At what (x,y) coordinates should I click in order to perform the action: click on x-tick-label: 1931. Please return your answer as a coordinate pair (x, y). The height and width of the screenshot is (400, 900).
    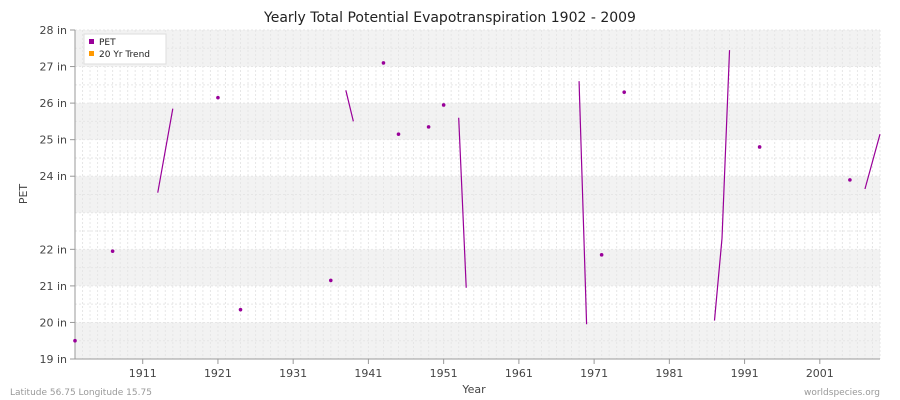
    Looking at the image, I should click on (293, 373).